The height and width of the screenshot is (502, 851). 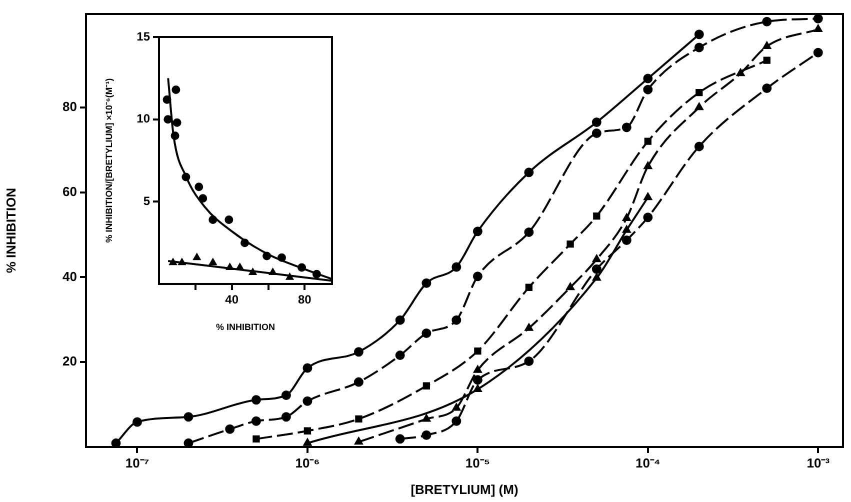 I want to click on x-tick-label: 10⁻⁴, so click(x=647, y=462).